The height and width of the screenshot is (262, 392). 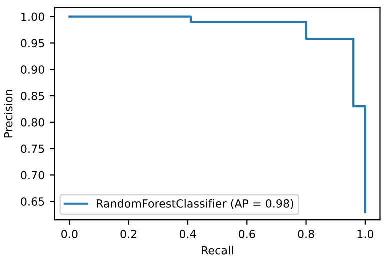 What do you see at coordinates (32, 70) in the screenshot?
I see `y-tick-label: 0.90` at bounding box center [32, 70].